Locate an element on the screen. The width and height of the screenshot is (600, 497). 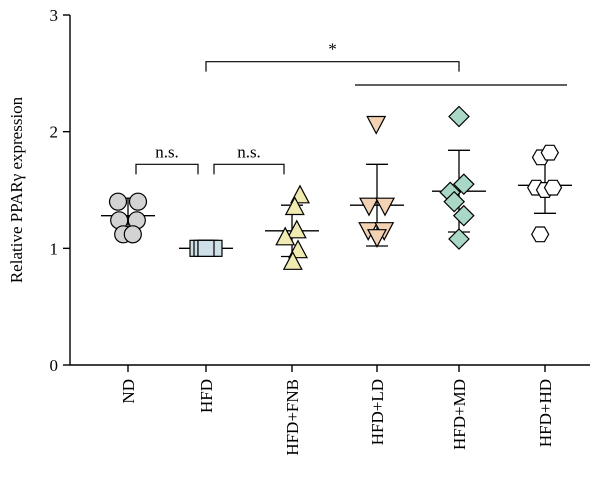
x-category-label: HFD+HD is located at coordinates (545, 413).